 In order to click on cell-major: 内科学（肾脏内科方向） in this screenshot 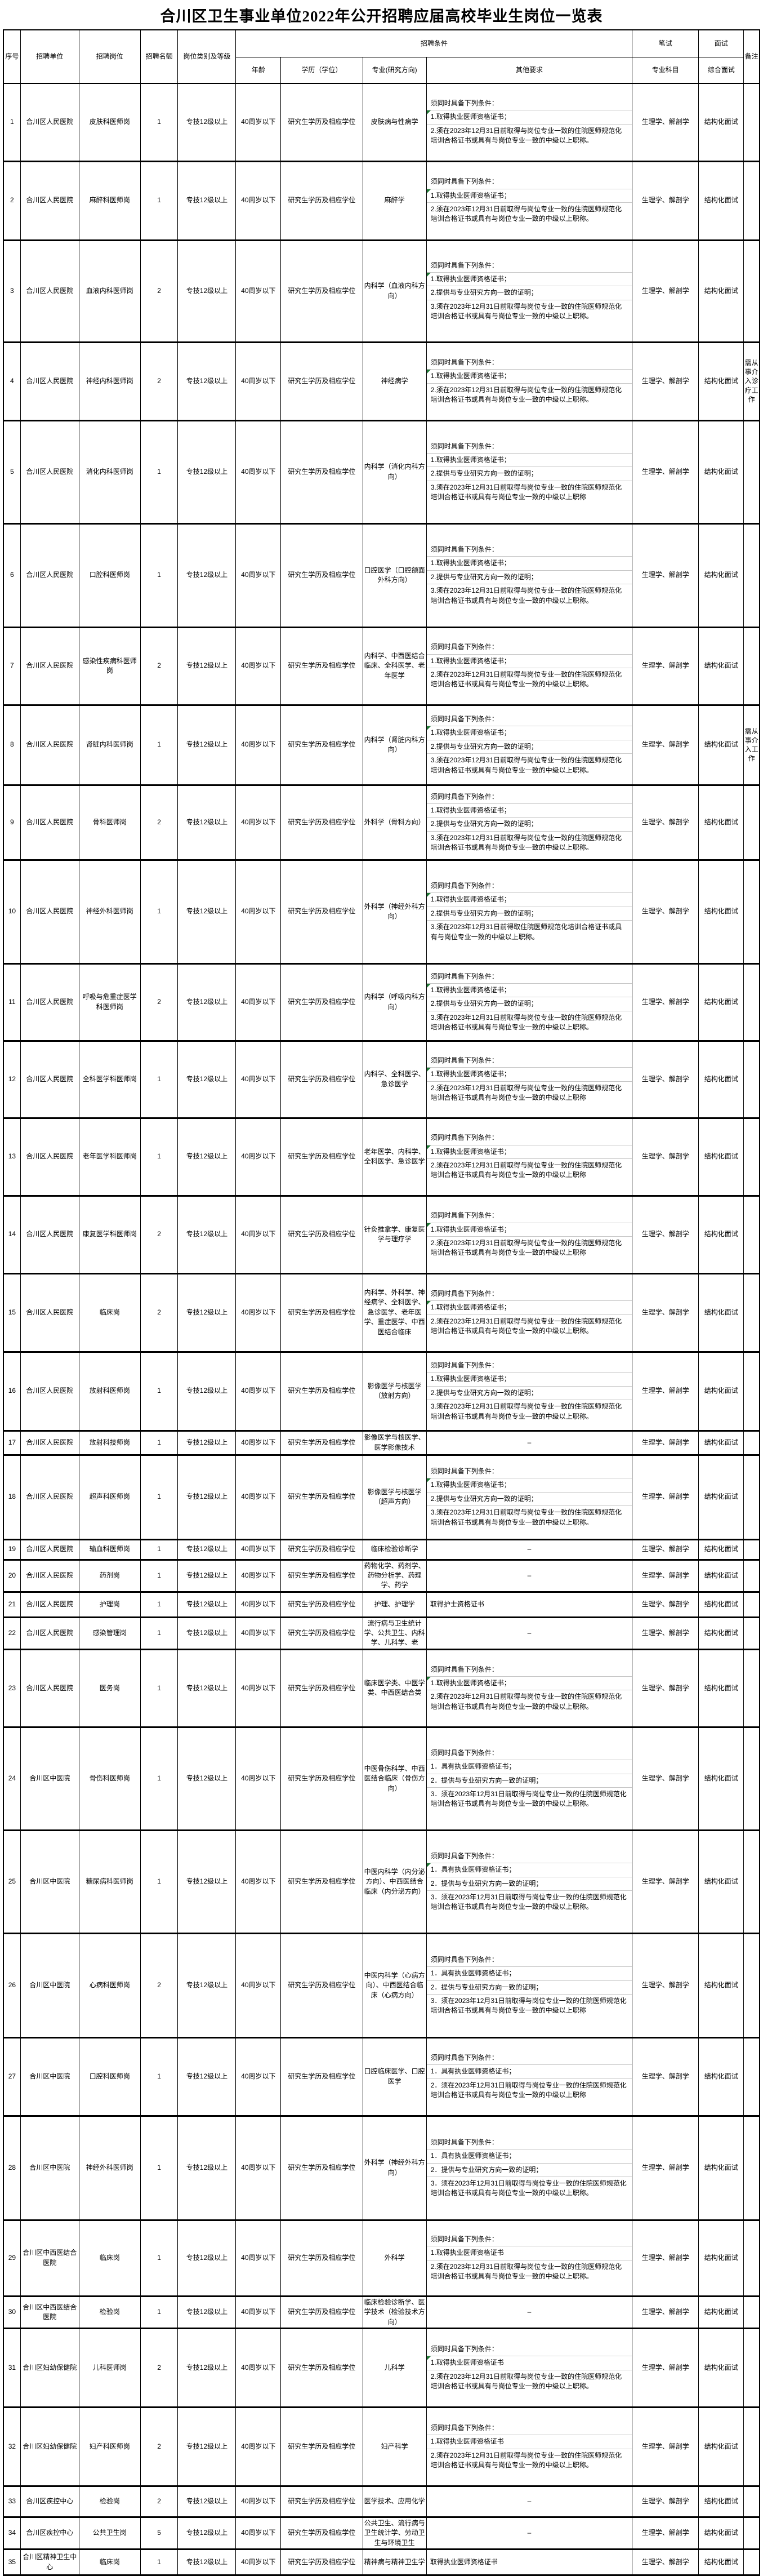, I will do `click(394, 745)`.